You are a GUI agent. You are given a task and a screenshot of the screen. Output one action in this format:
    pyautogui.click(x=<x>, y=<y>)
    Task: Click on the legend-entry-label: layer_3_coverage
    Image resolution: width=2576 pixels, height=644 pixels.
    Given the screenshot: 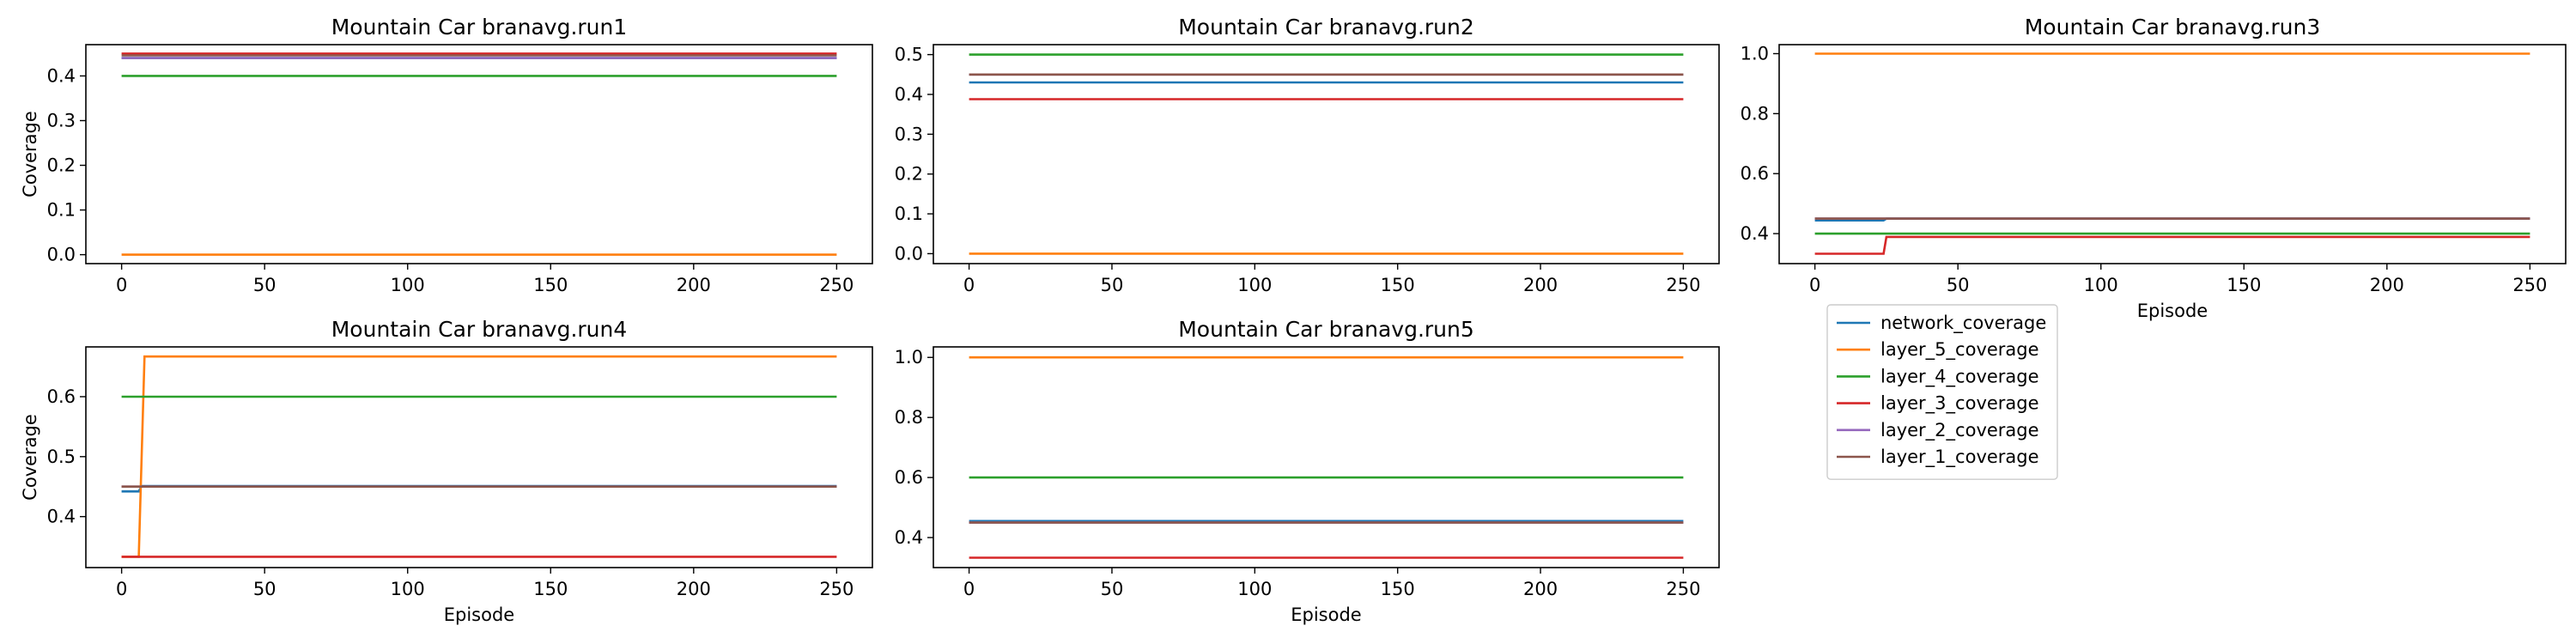 What is the action you would take?
    pyautogui.click(x=1960, y=404)
    